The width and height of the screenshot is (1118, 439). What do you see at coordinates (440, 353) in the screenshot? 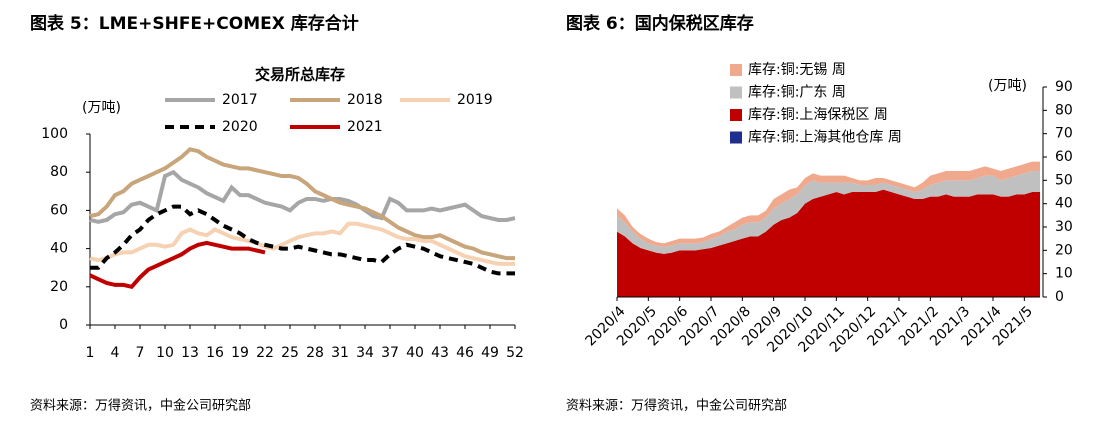
I see `x-tick-label: 43` at bounding box center [440, 353].